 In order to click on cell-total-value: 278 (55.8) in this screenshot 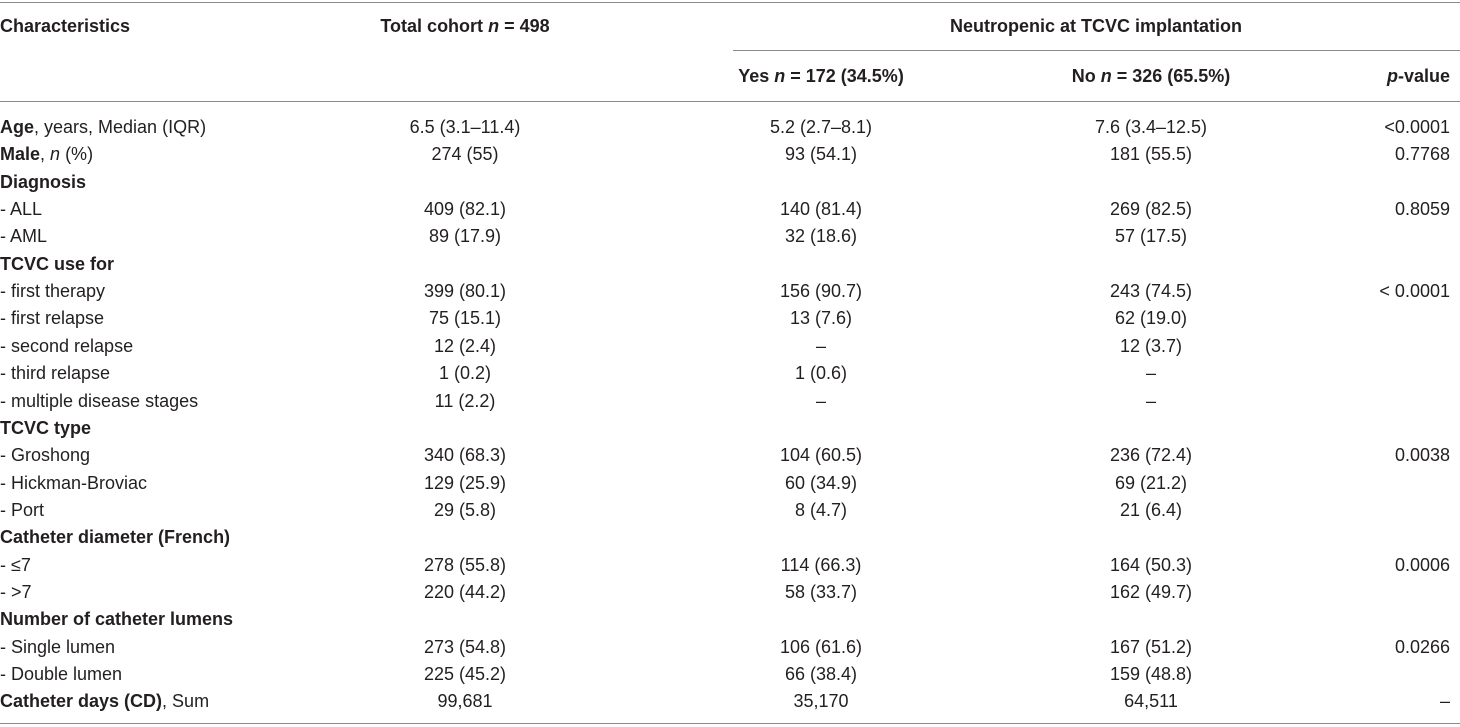, I will do `click(465, 564)`.